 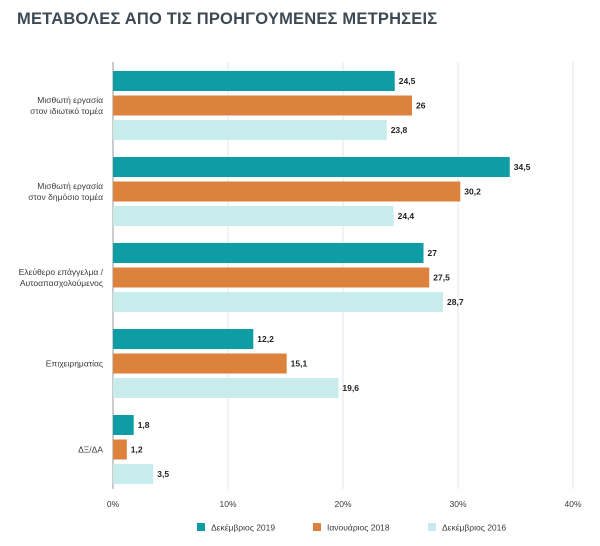 What do you see at coordinates (61, 272) in the screenshot?
I see `category-label: Ελεύθερο επάγγελμα /` at bounding box center [61, 272].